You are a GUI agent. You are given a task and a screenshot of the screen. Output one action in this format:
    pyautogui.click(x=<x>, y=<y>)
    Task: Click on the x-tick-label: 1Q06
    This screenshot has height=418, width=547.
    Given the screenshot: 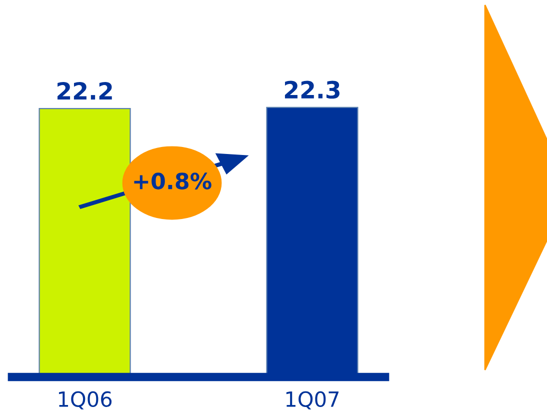 What is the action you would take?
    pyautogui.click(x=85, y=400)
    